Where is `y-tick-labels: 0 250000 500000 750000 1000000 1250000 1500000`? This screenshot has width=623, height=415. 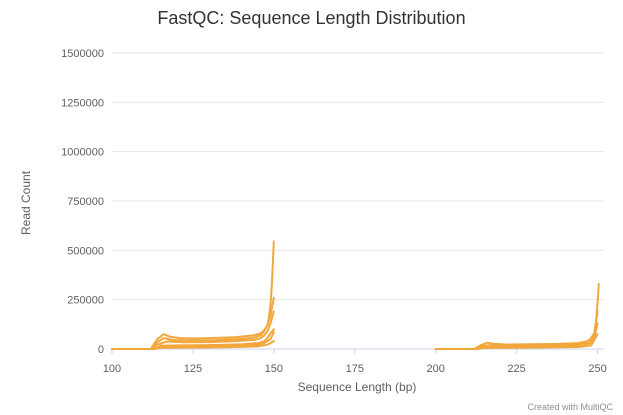 y-tick-labels: 0 250000 500000 750000 1000000 1250000 1500000 is located at coordinates (82, 202).